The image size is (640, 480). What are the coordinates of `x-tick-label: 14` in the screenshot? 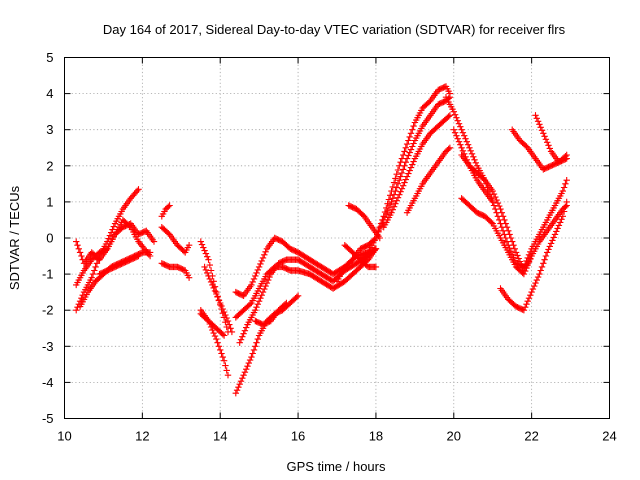 It's located at (220, 436).